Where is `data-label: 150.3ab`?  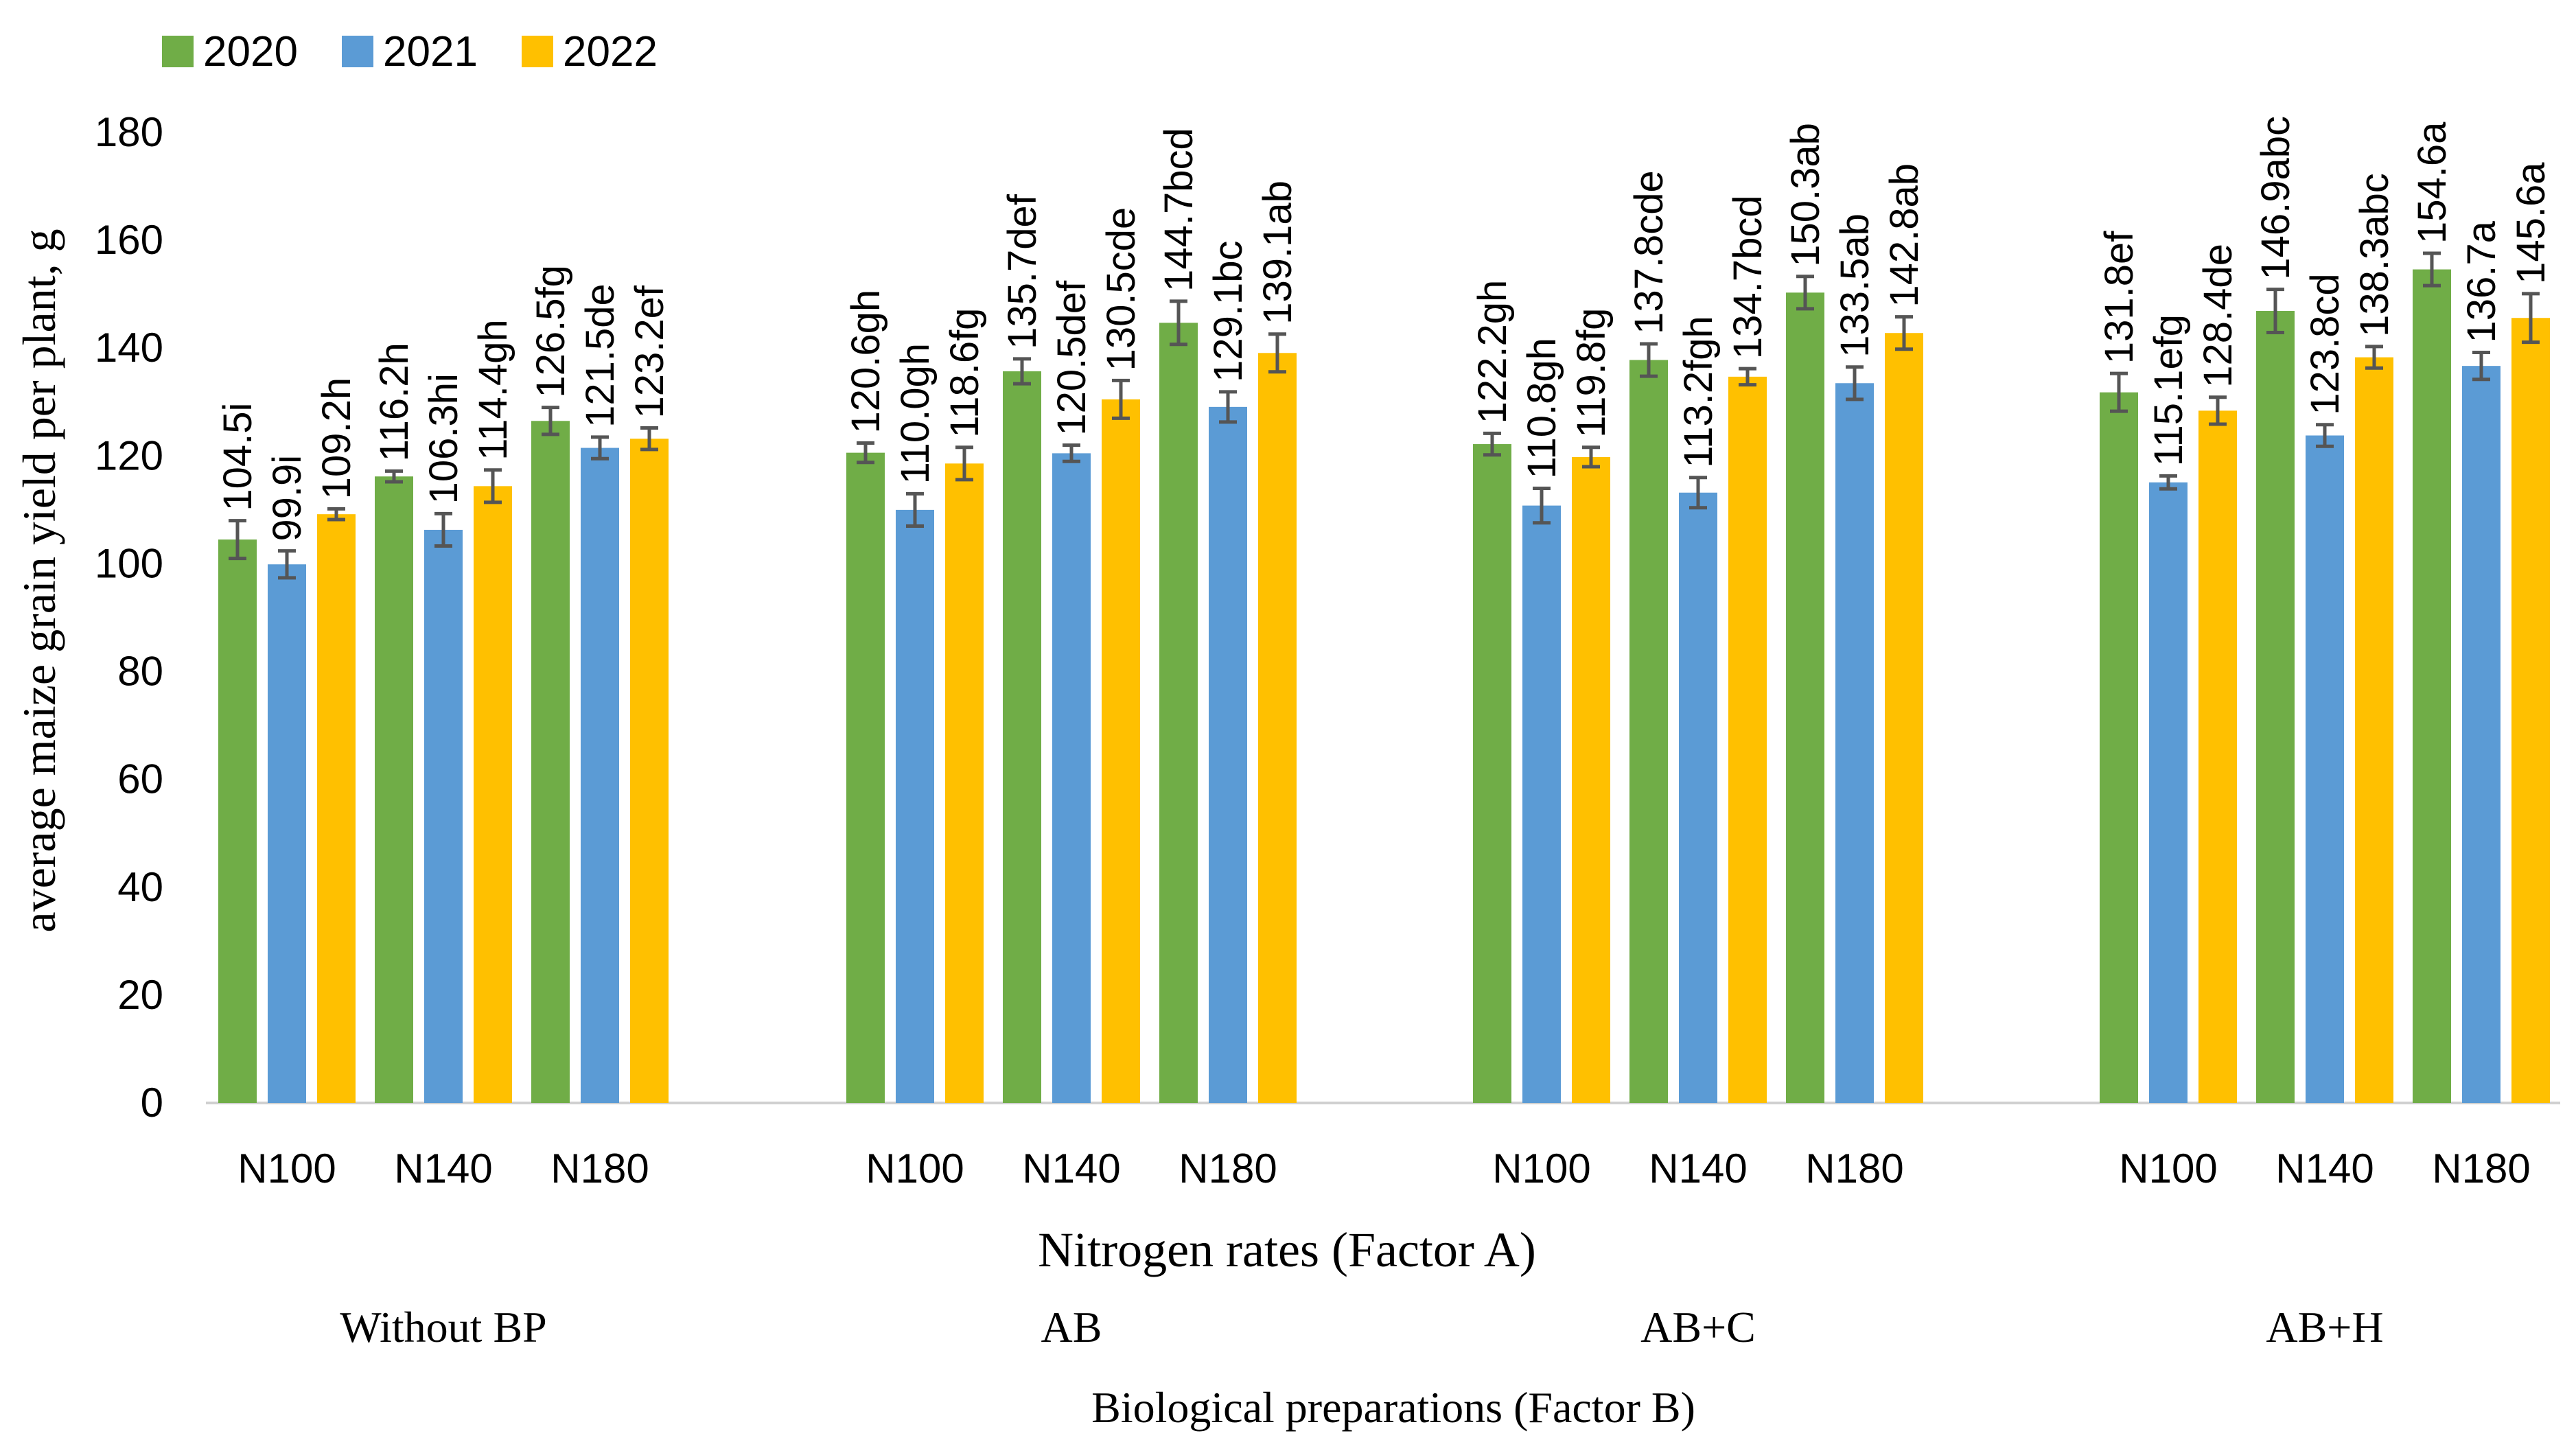 data-label: 150.3ab is located at coordinates (1805, 195).